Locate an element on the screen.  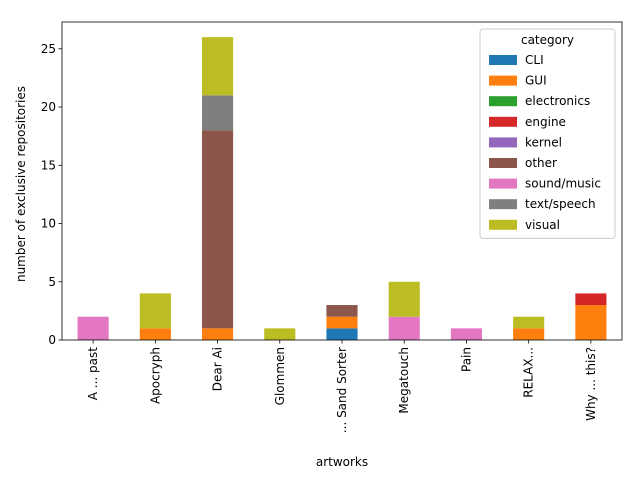
y-tick-label: 15 is located at coordinates (48, 165).